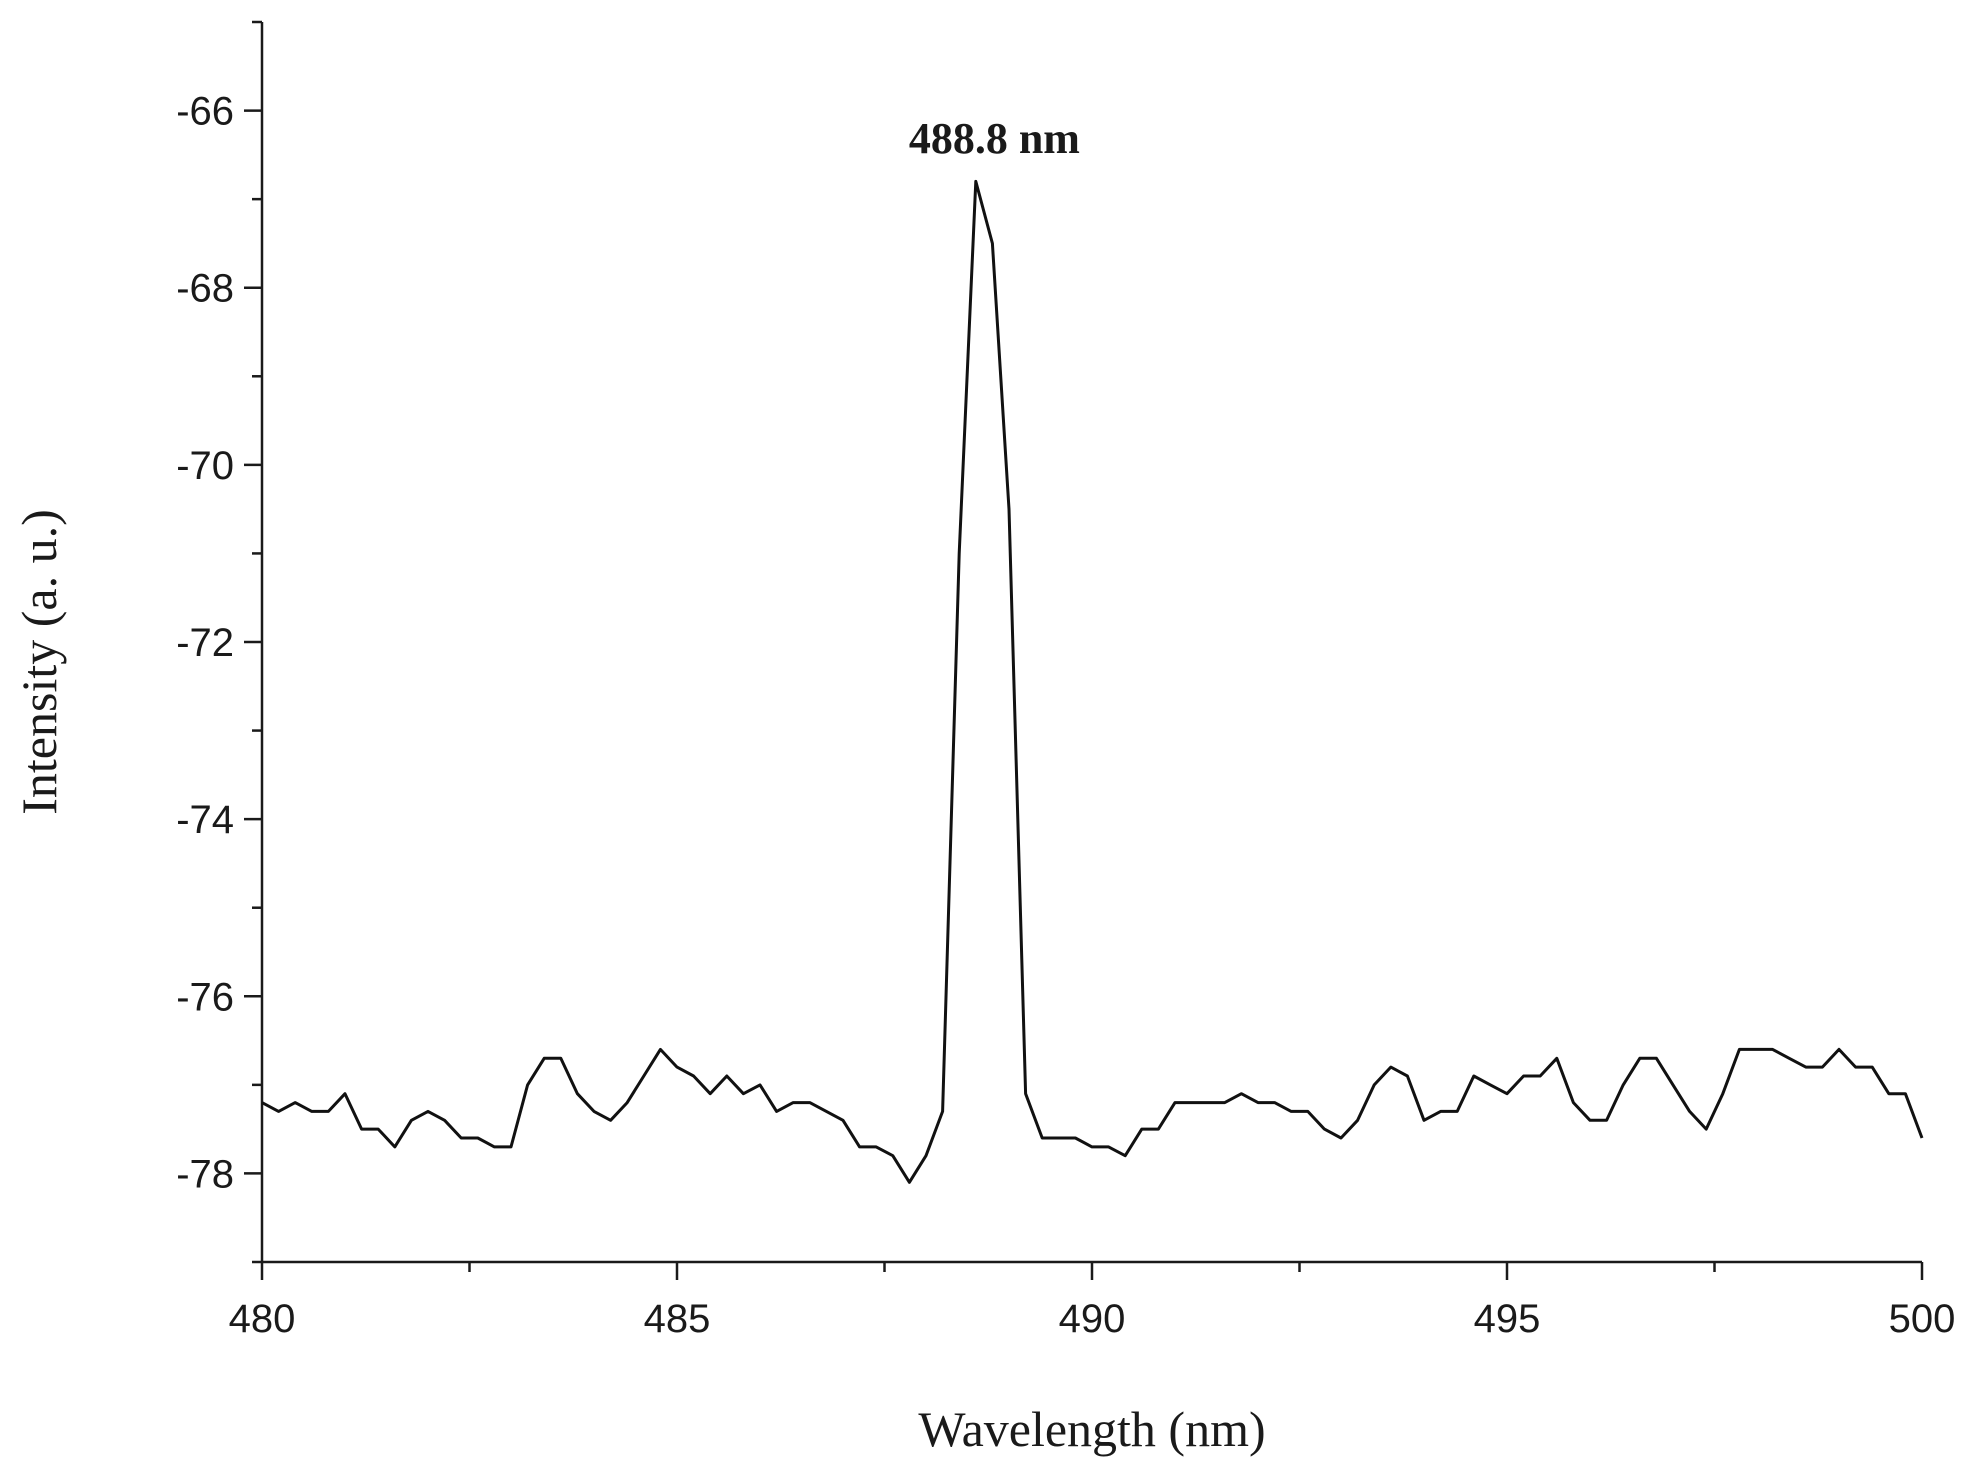 Image resolution: width=1973 pixels, height=1480 pixels. Describe the element at coordinates (205, 1174) in the screenshot. I see `y-tick-label: -78` at that location.